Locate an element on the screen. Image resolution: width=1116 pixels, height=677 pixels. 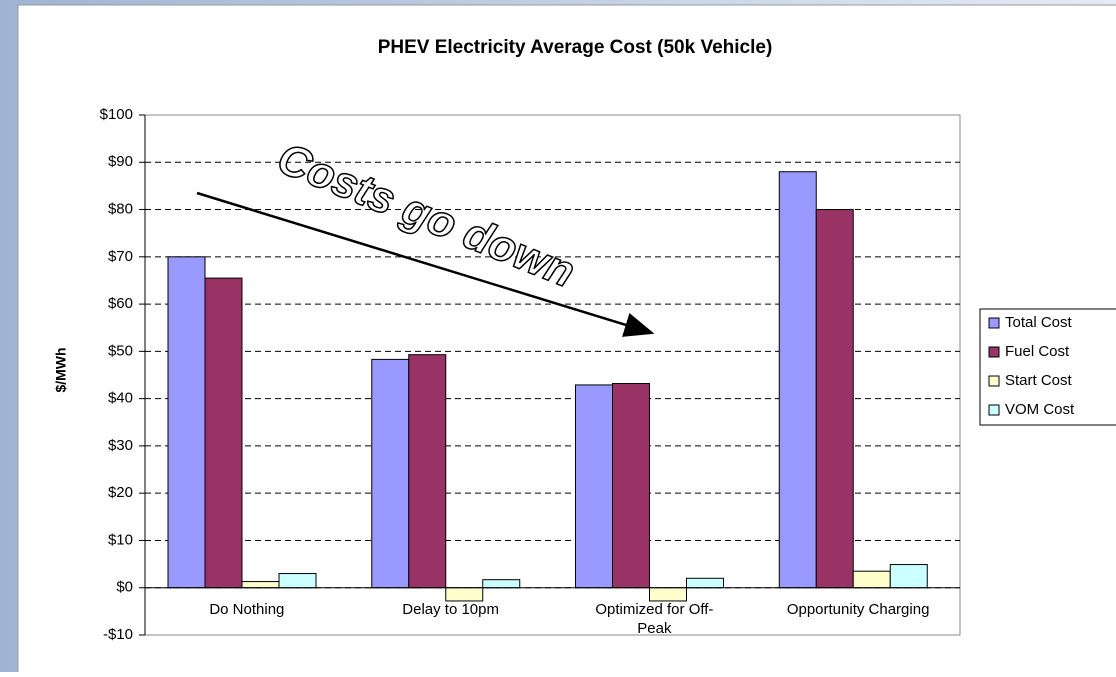
x-tick-label: Opportunity Charging is located at coordinates (858, 609).